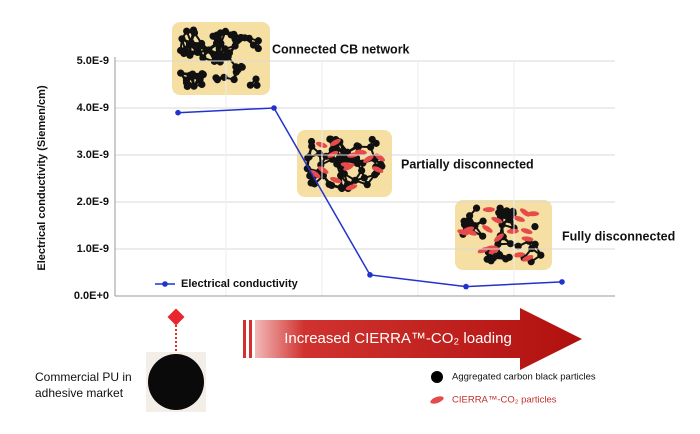 This screenshot has width=700, height=434. What do you see at coordinates (618, 236) in the screenshot?
I see `annotation: Fully disconnected` at bounding box center [618, 236].